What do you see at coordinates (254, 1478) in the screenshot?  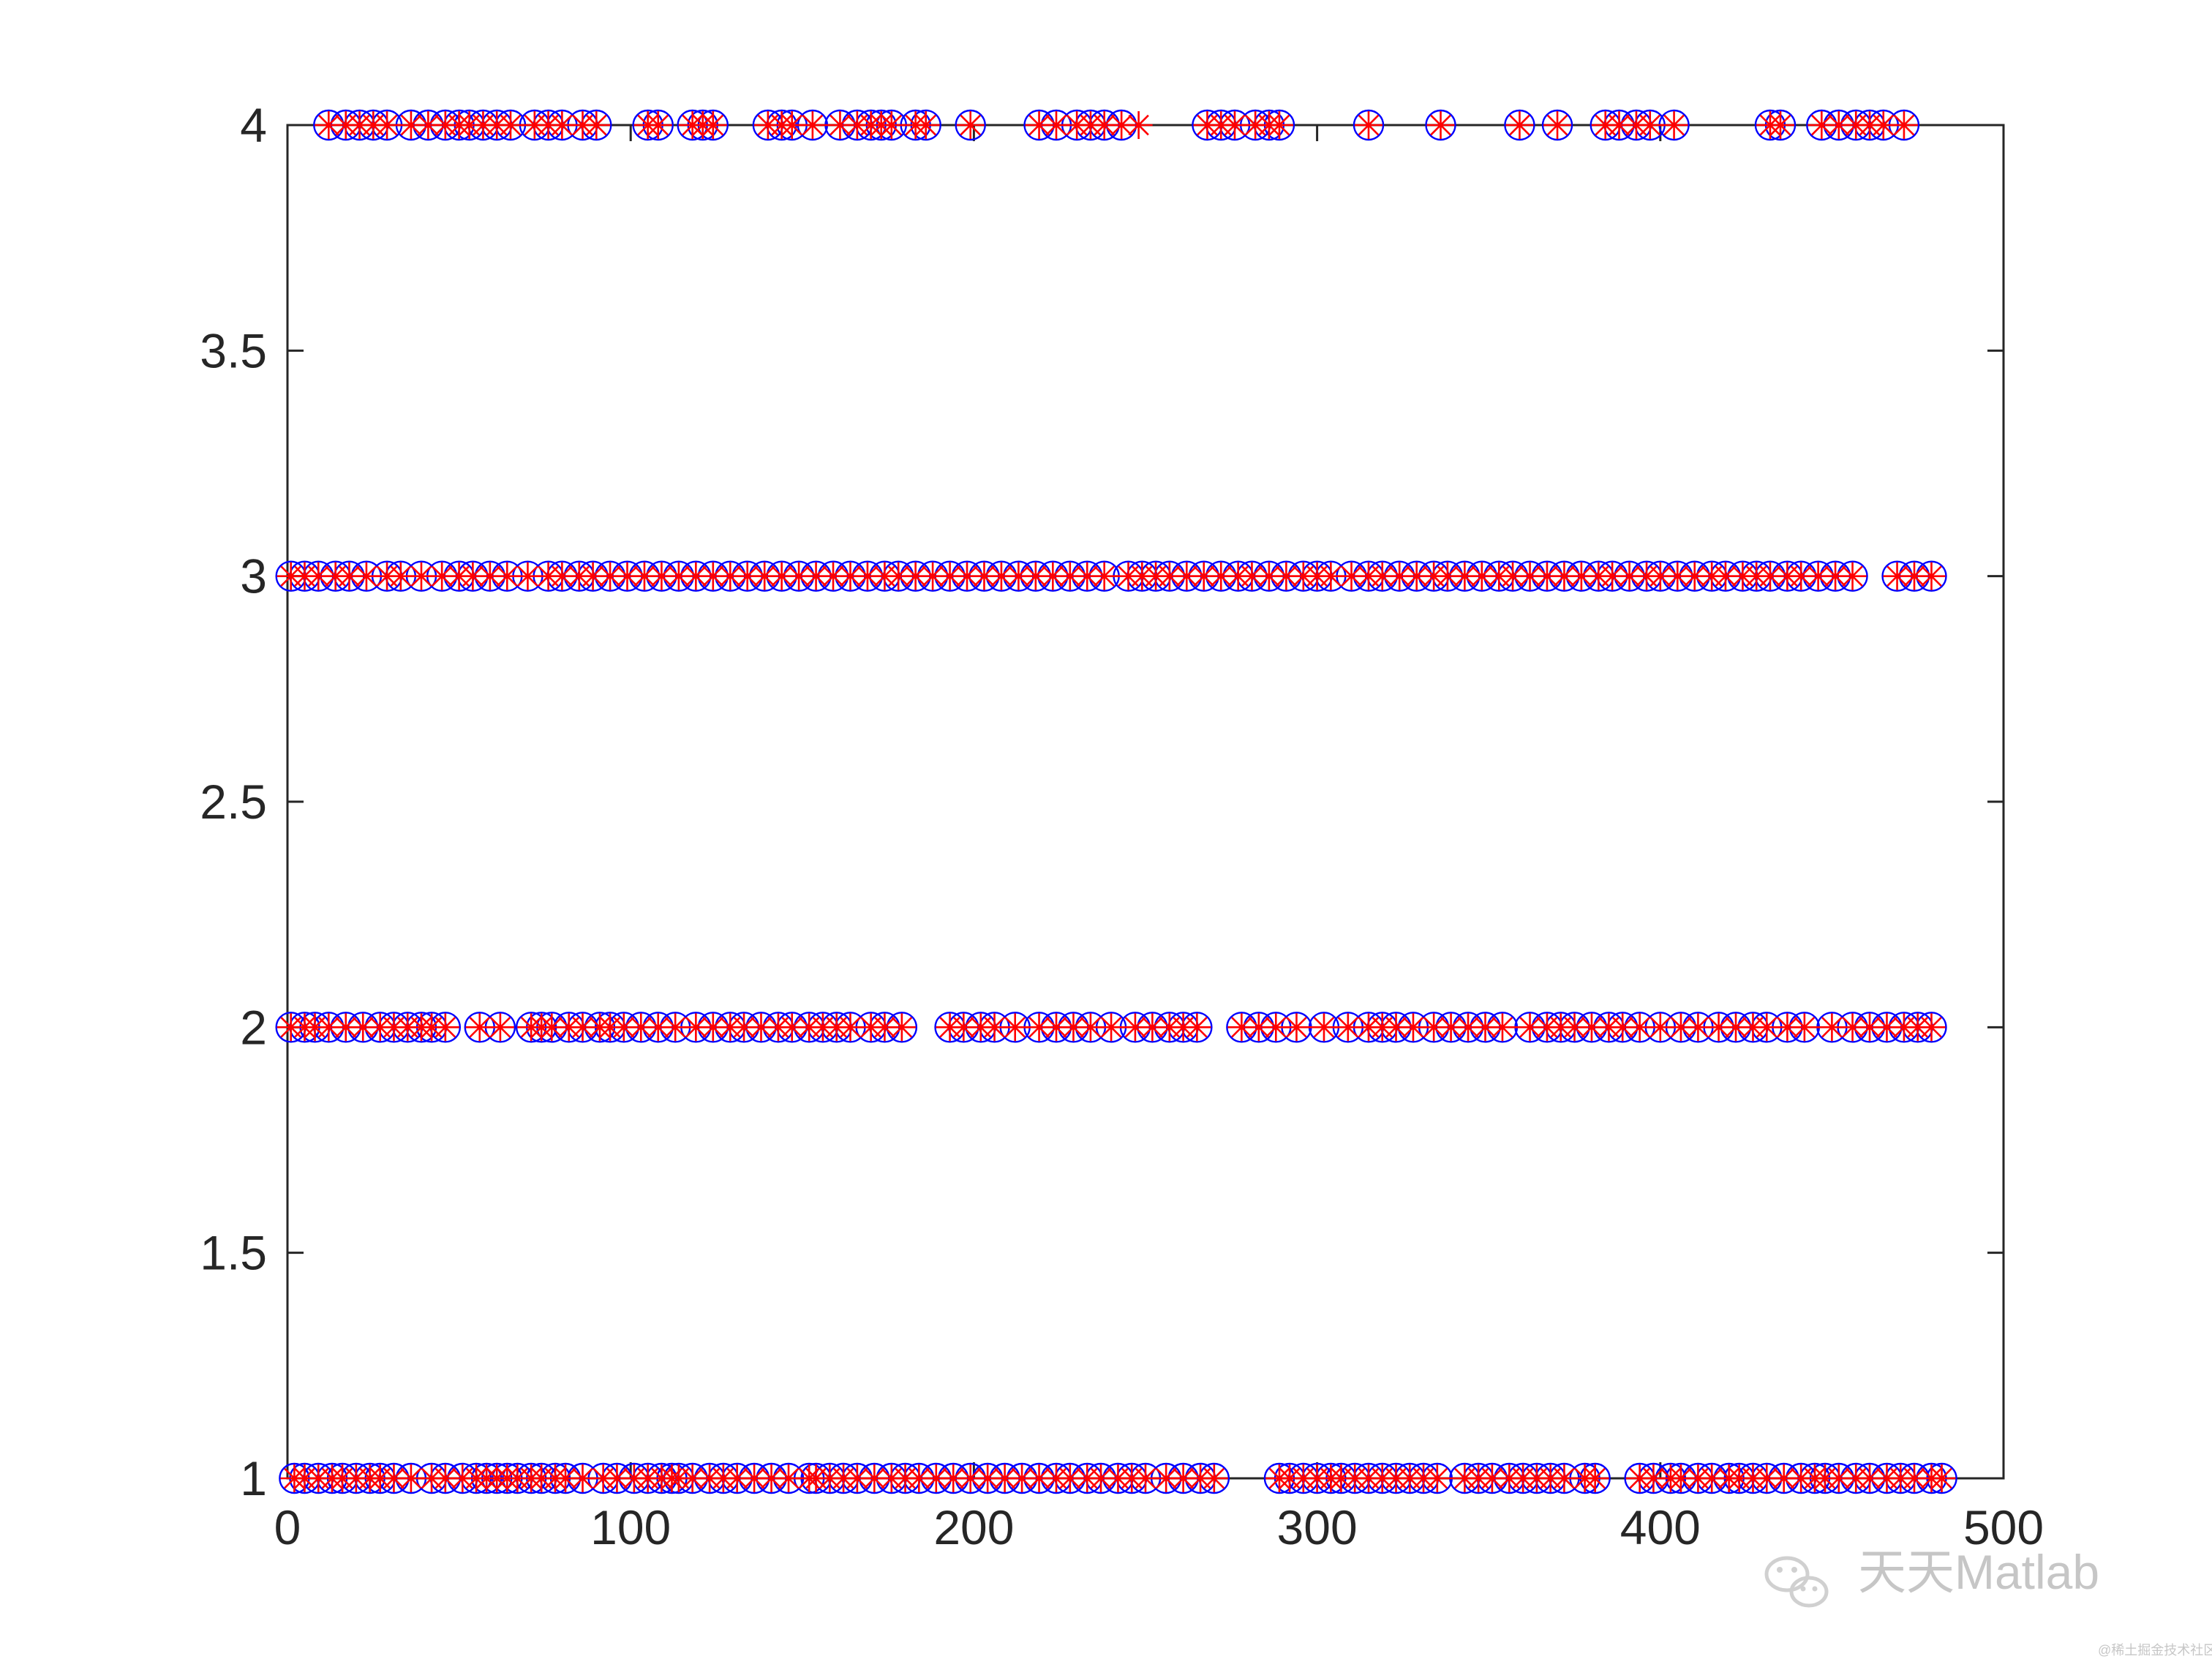 I see `y-tick-label: 1` at bounding box center [254, 1478].